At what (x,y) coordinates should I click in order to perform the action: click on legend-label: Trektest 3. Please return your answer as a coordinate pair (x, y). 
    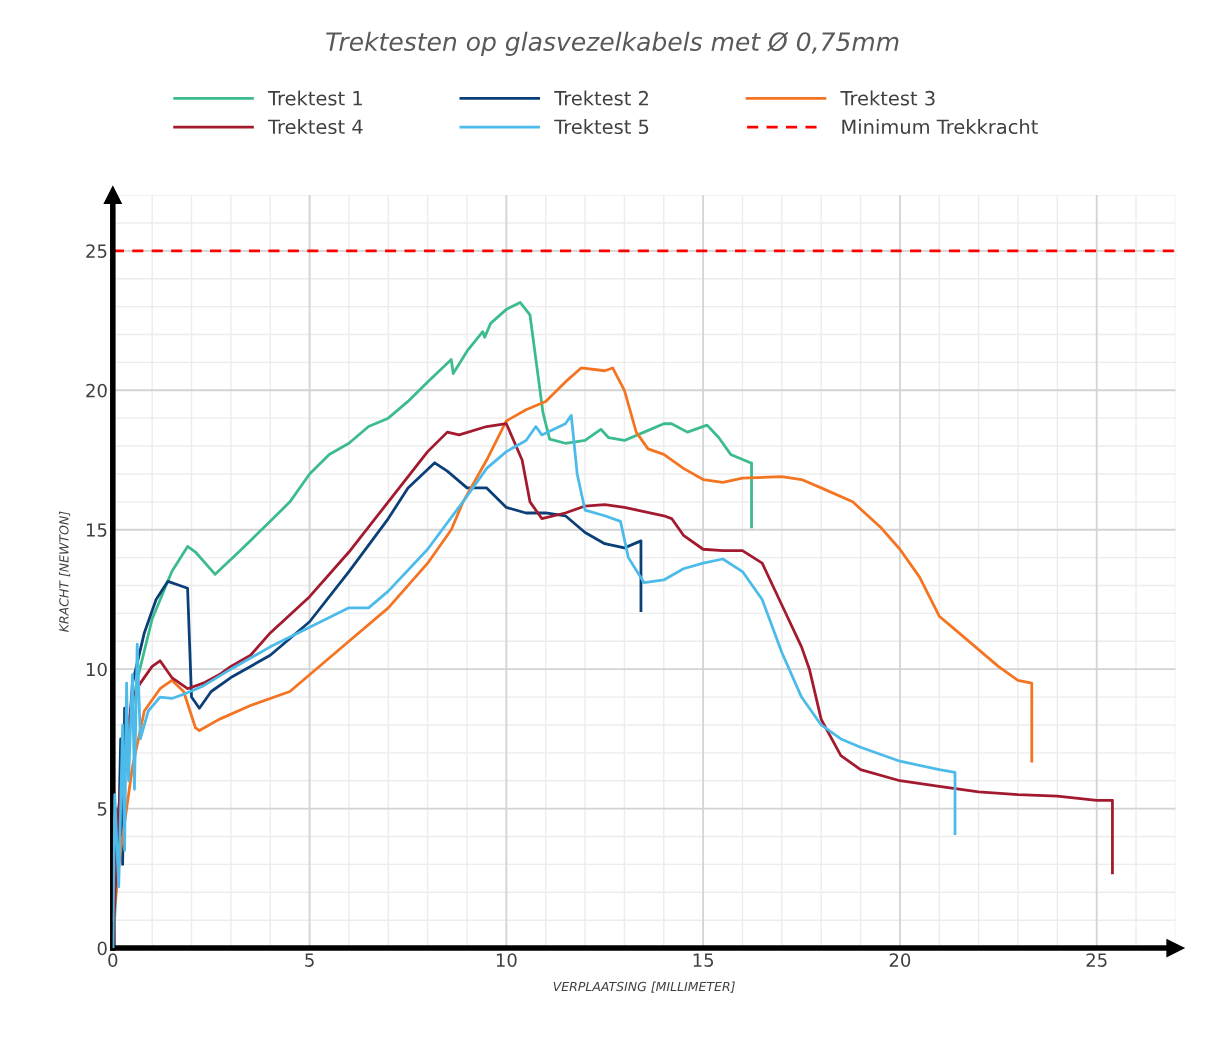
    Looking at the image, I should click on (887, 98).